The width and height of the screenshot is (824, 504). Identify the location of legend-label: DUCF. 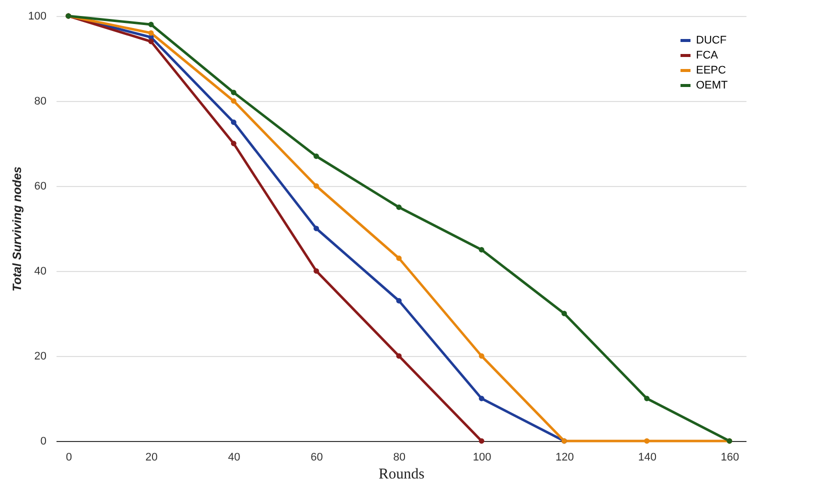
(711, 40).